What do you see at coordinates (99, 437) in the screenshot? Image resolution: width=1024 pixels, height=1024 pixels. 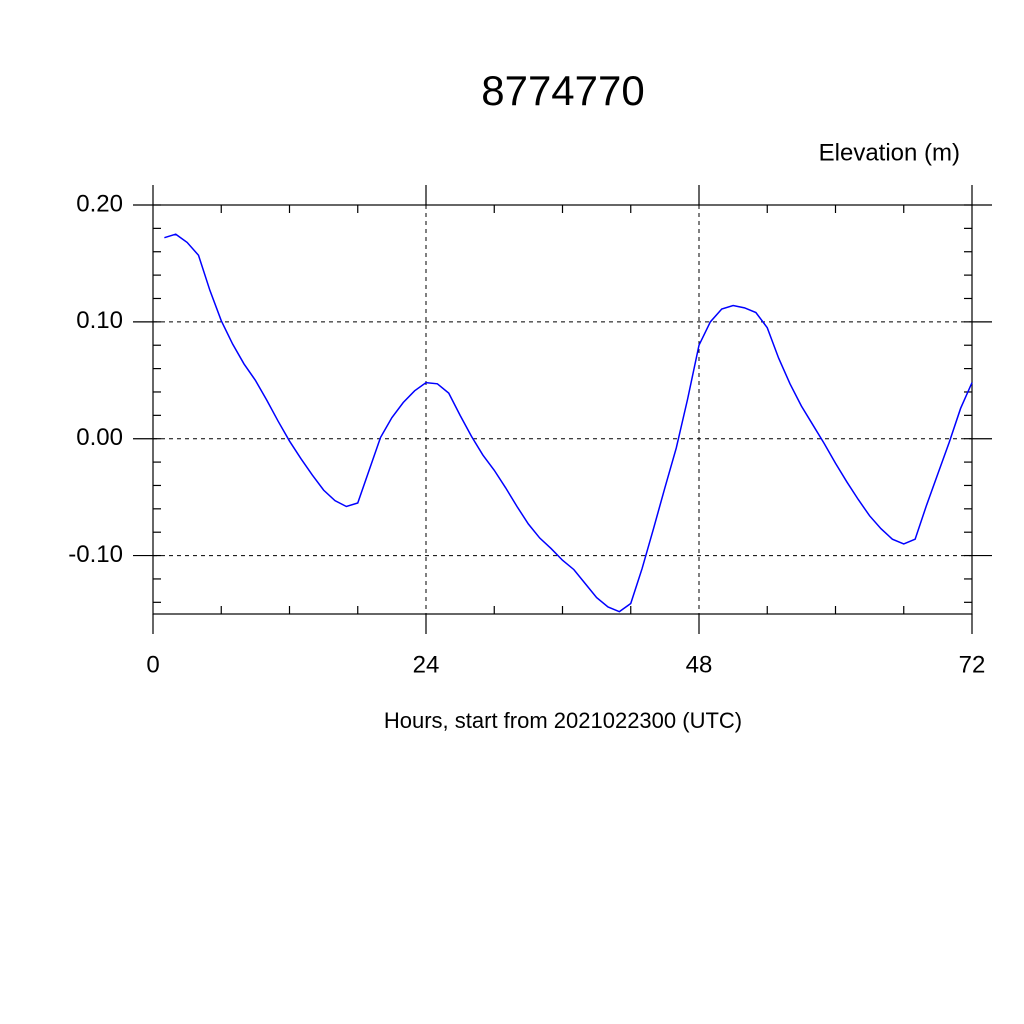 I see `y-tick-label: 0.00` at bounding box center [99, 437].